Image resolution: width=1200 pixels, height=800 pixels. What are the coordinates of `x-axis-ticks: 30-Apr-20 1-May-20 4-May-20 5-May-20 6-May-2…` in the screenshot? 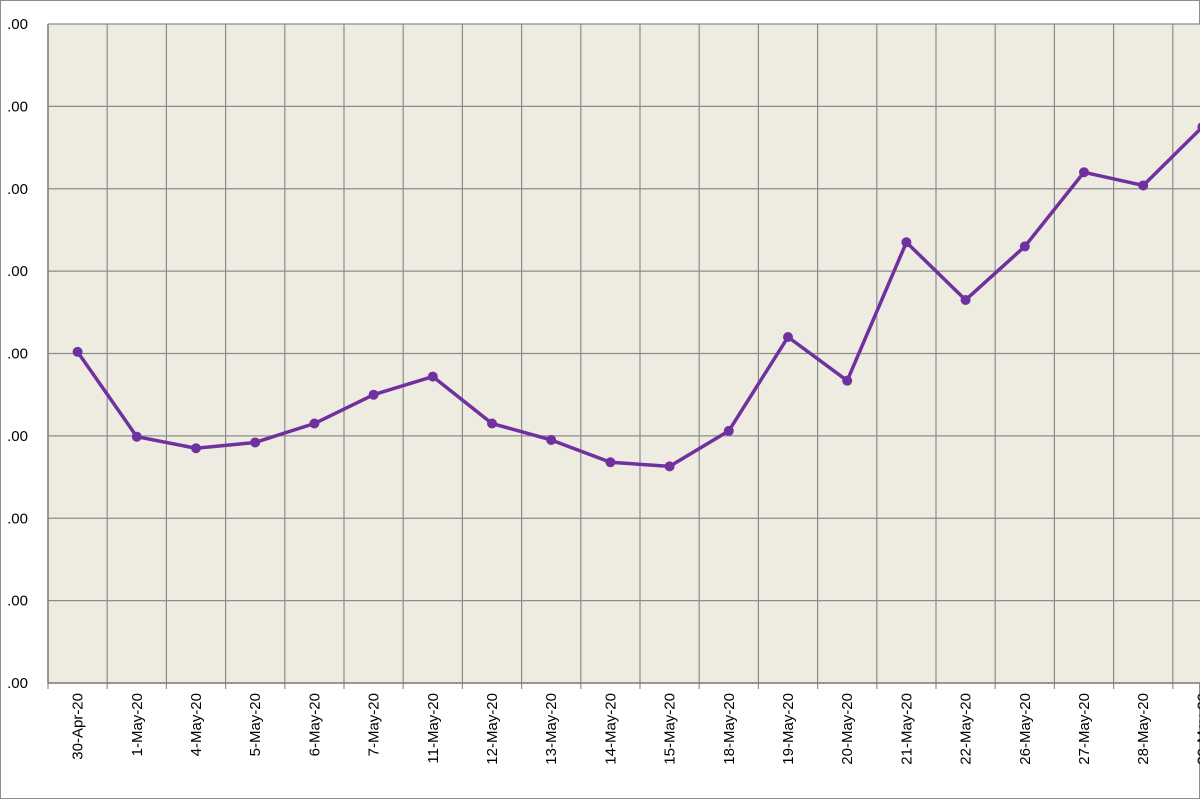 It's located at (635, 729).